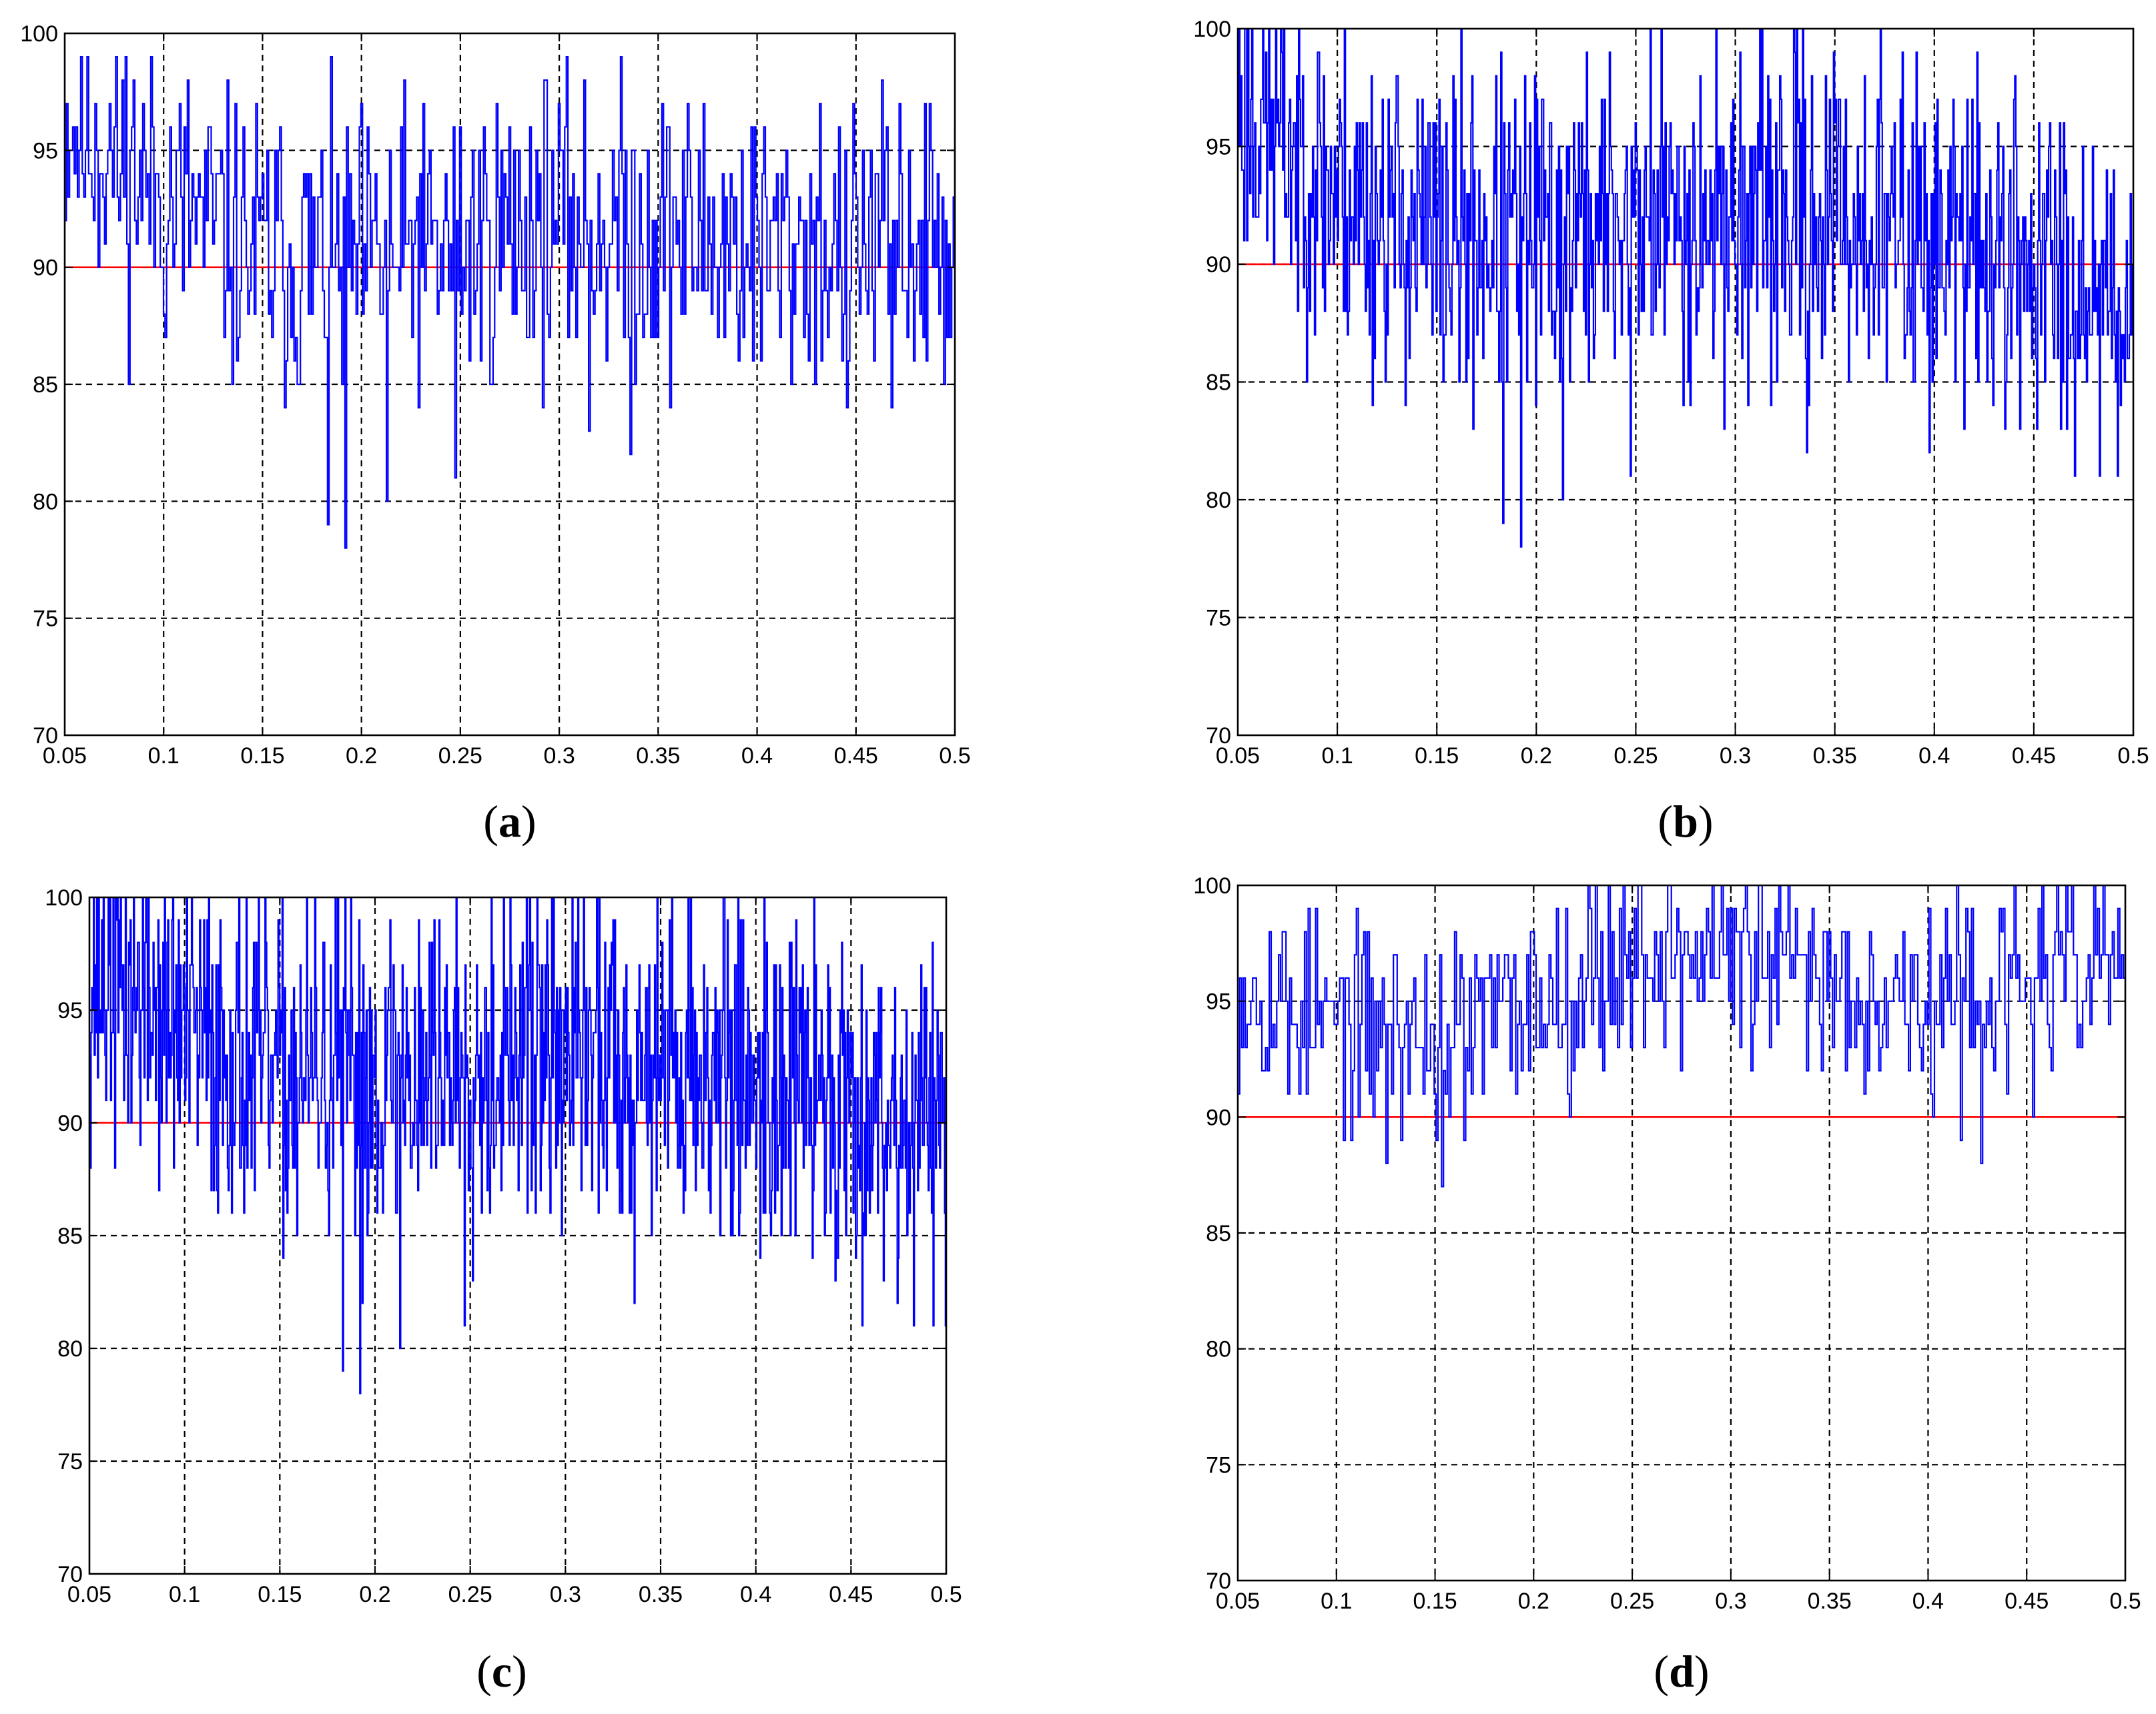 This screenshot has height=1714, width=2156. I want to click on panel-caption-b: (b), so click(1685, 822).